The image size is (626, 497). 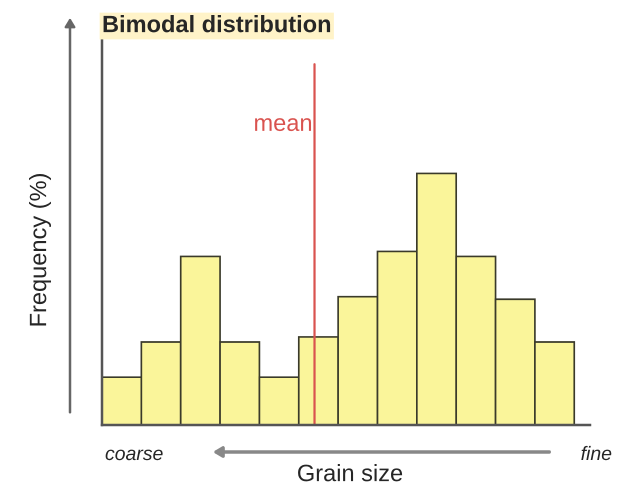 What do you see at coordinates (217, 23) in the screenshot?
I see `chart-title: Bimodal distribution` at bounding box center [217, 23].